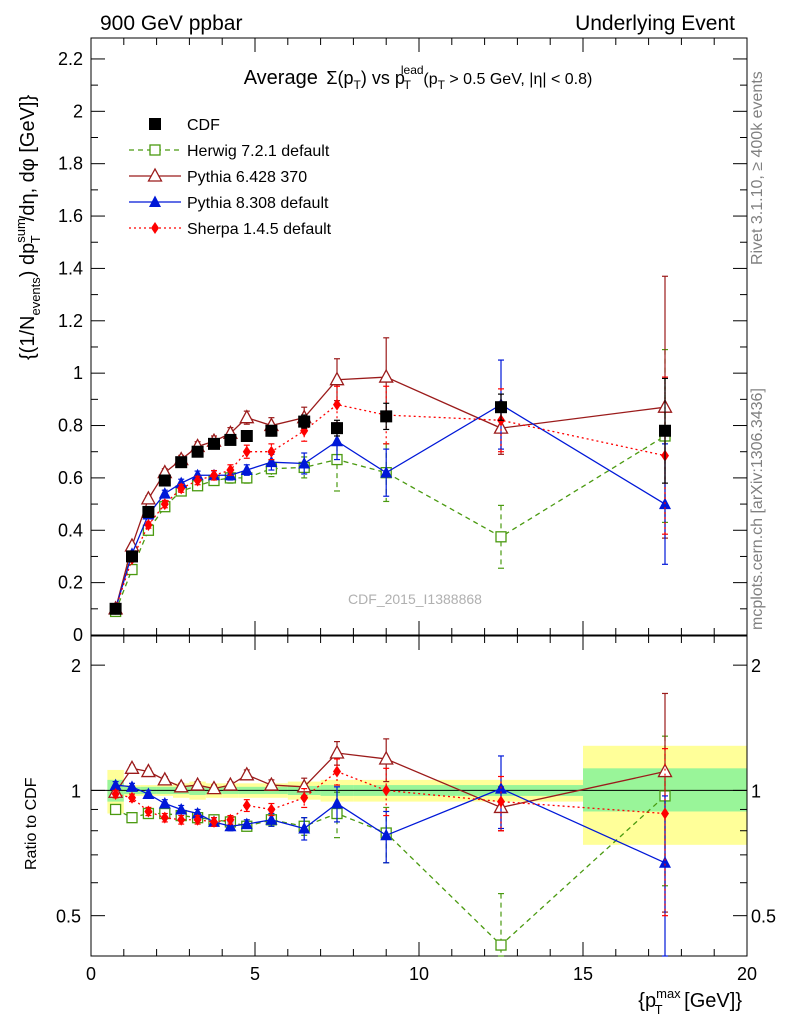  Describe the element at coordinates (218, 176) in the screenshot. I see `legend-entry-pythia6: Pythia 6.428 370` at that location.